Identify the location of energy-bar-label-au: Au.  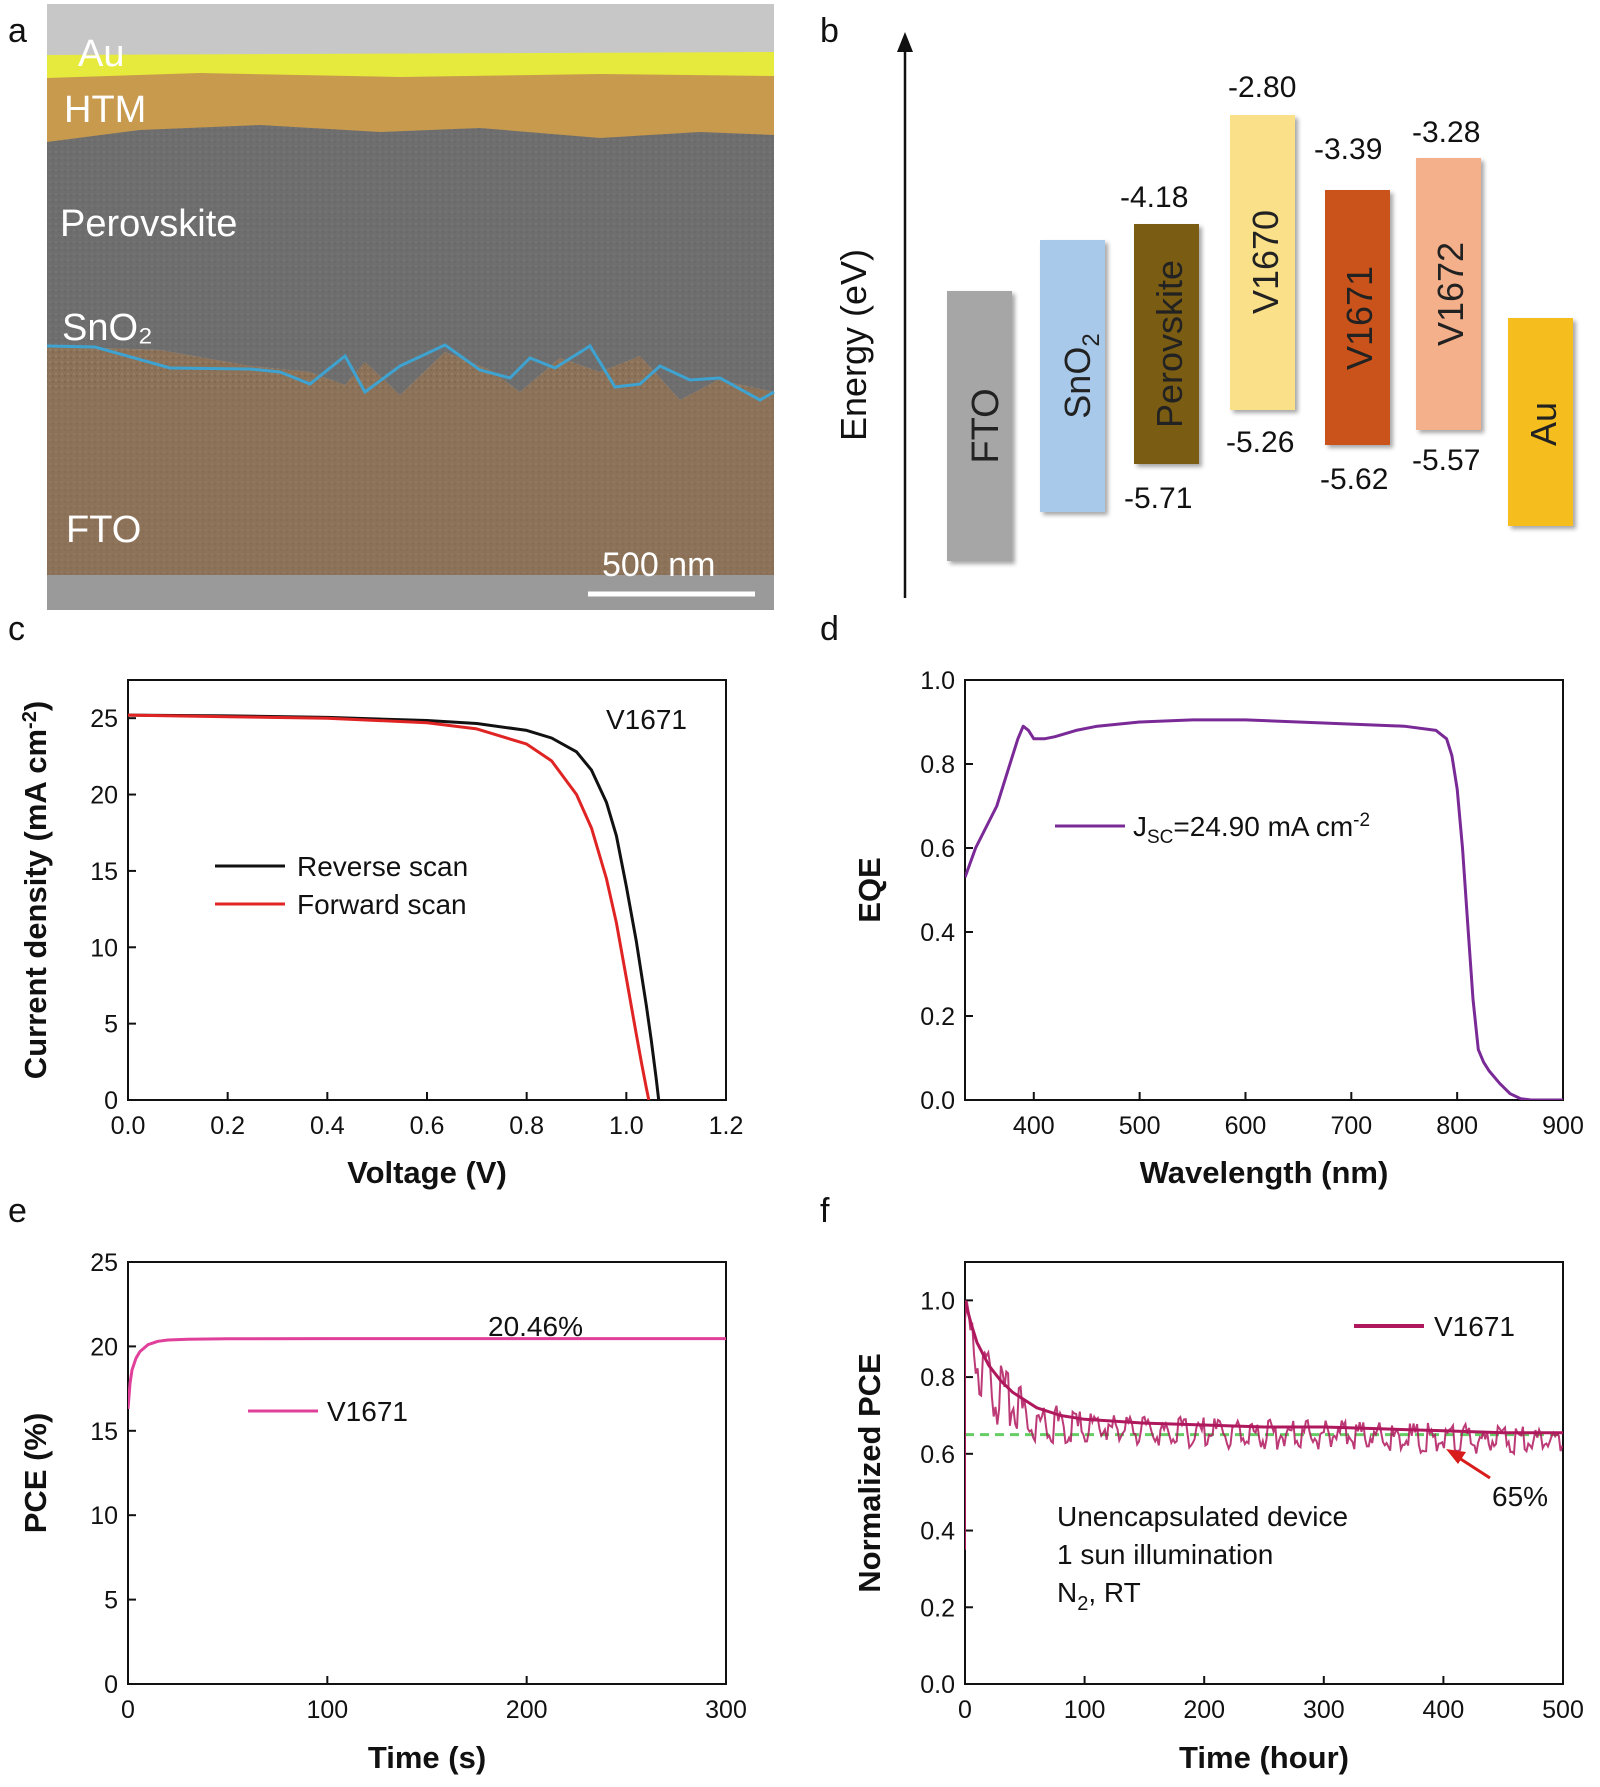
(1543, 424).